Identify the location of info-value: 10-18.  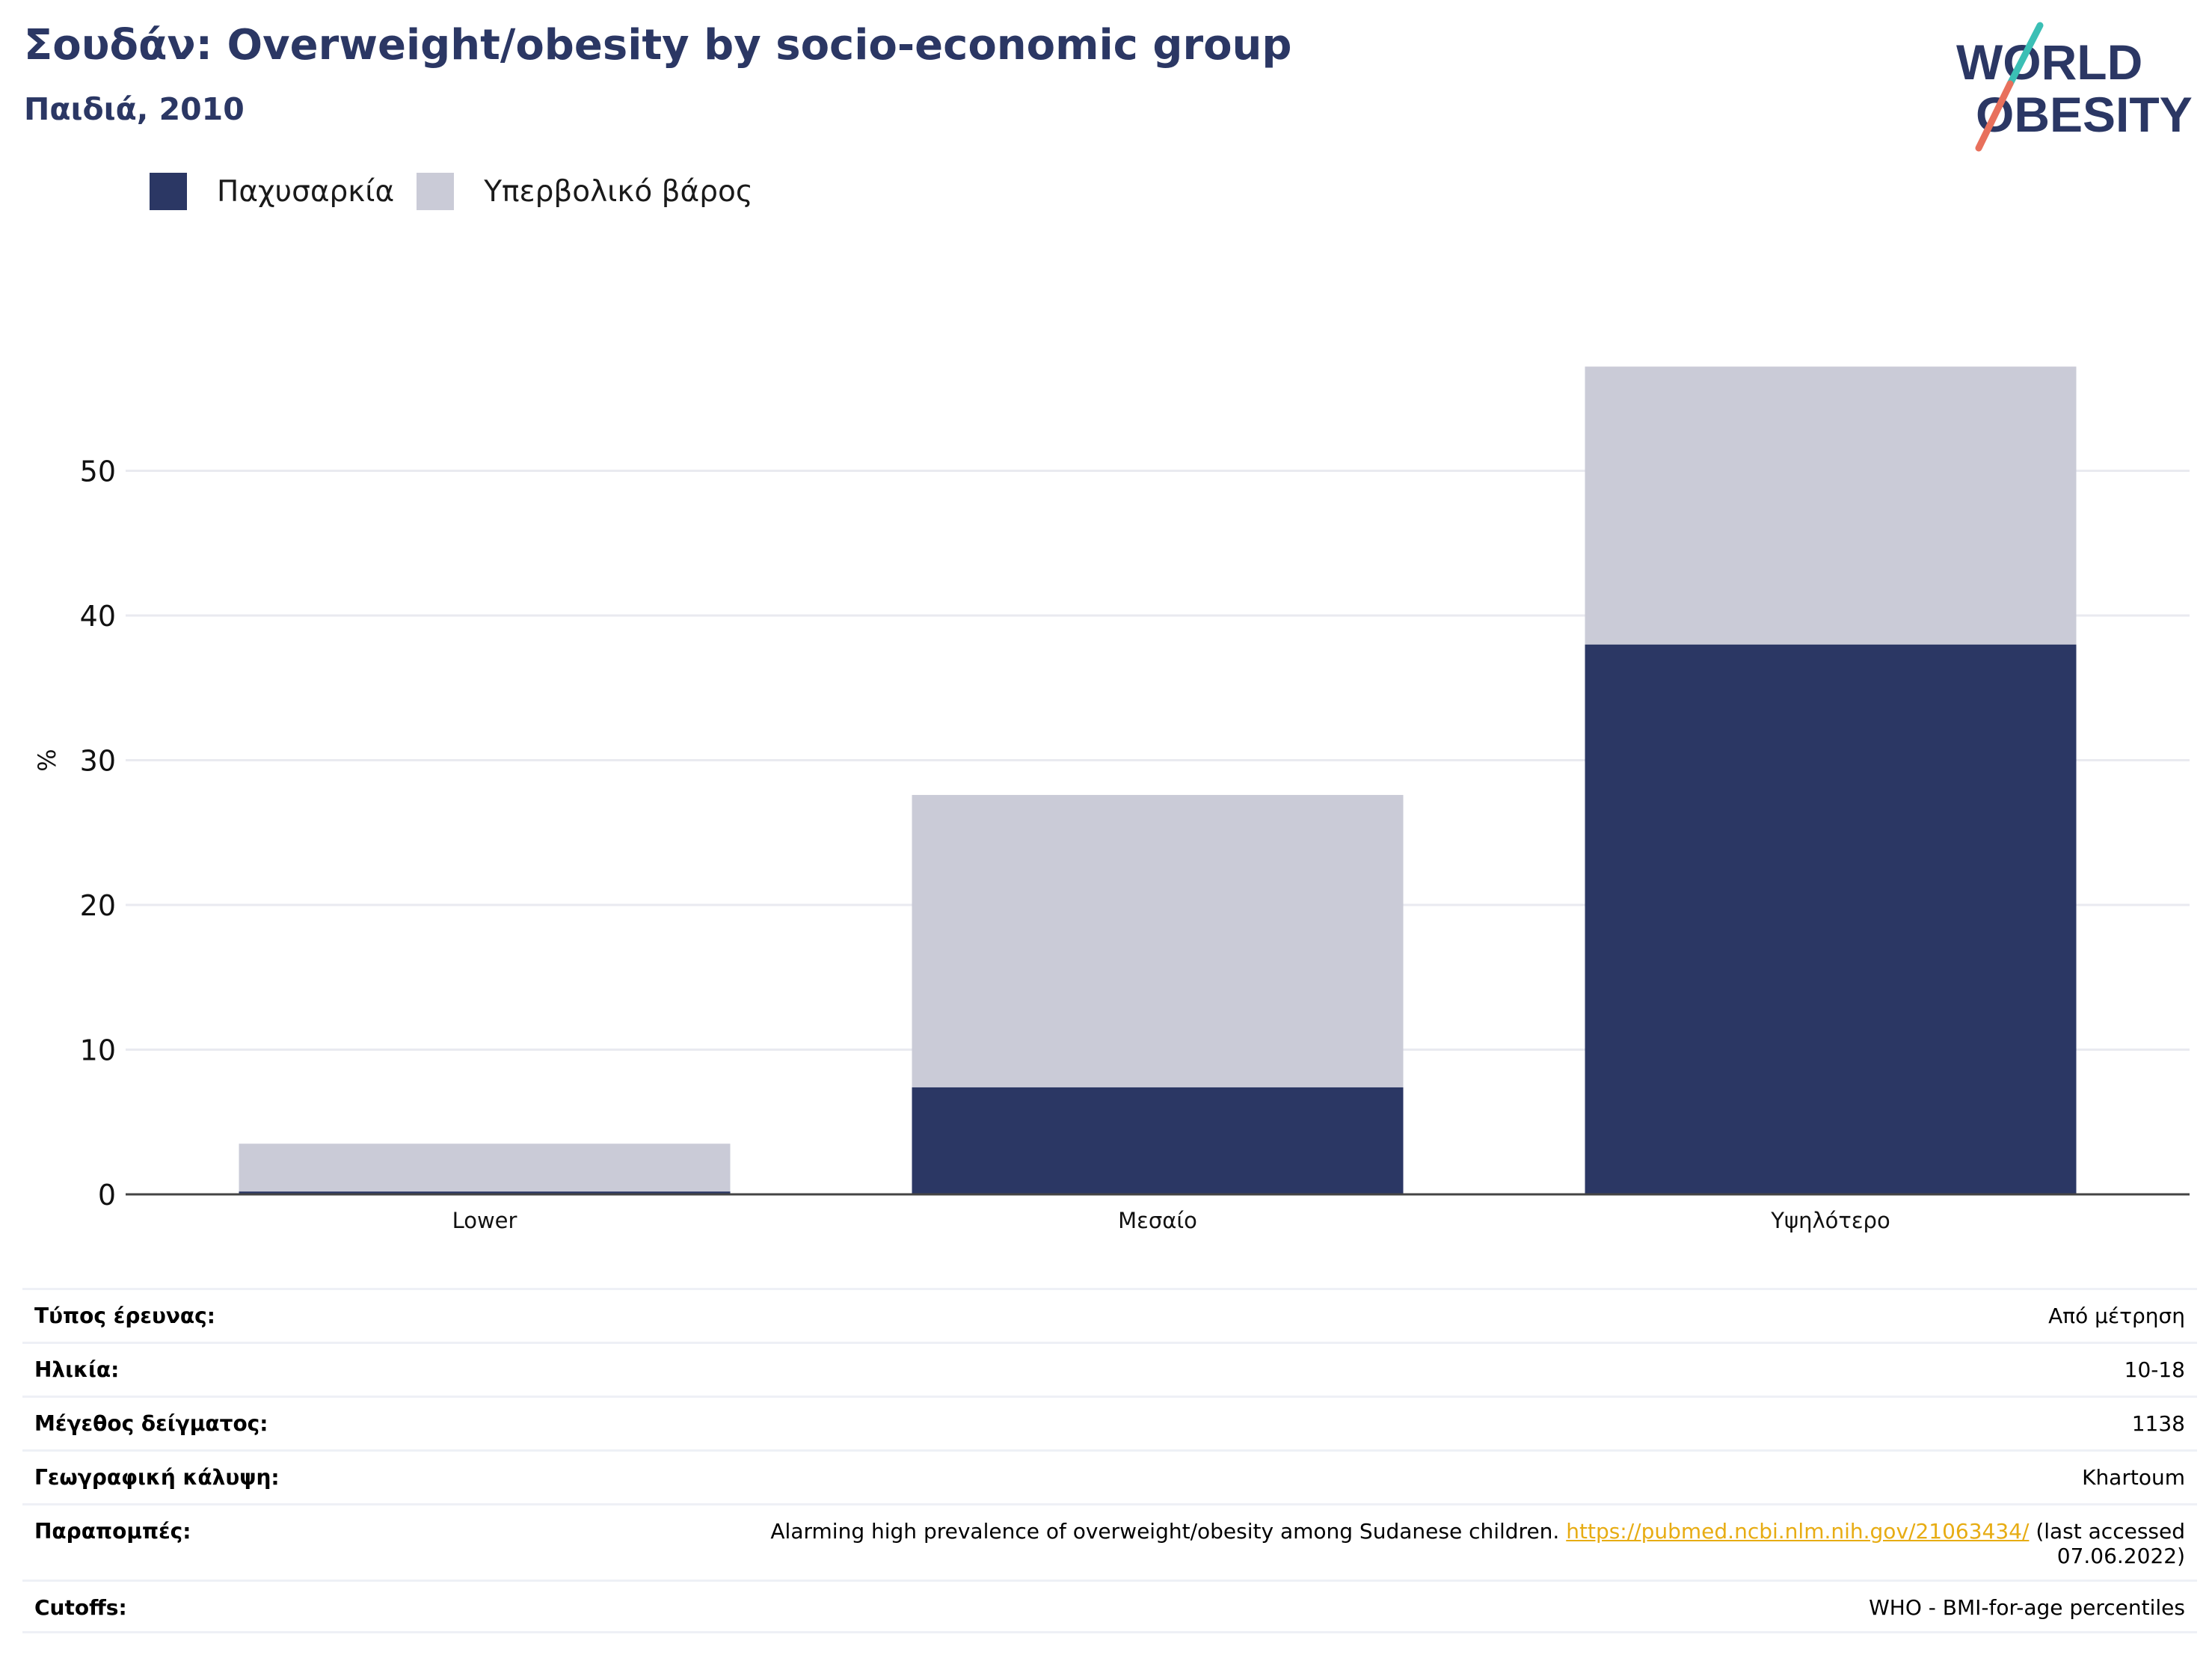
(2154, 1369).